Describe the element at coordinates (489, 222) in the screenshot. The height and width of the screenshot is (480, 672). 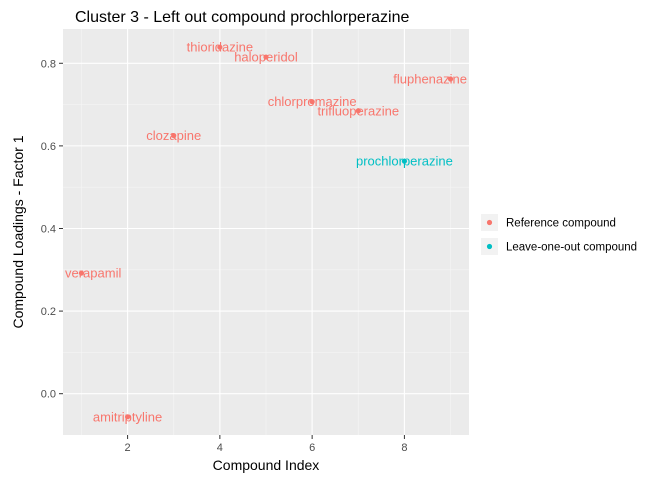
I see `legend-dot-reference` at that location.